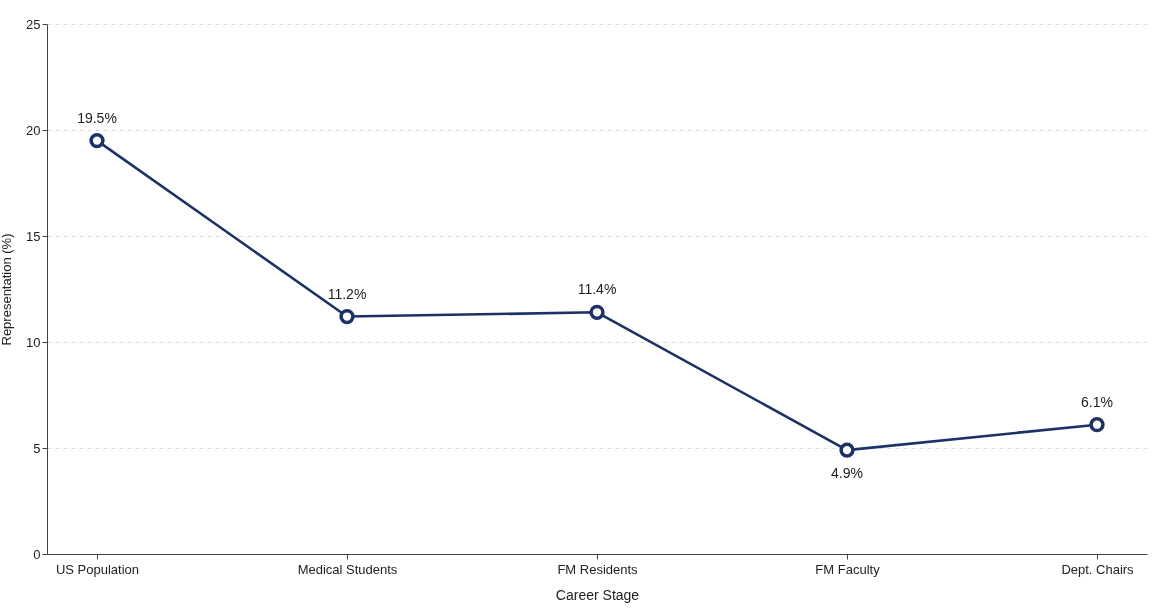 The image size is (1166, 615). I want to click on x-tick-label: FM Residents, so click(598, 569).